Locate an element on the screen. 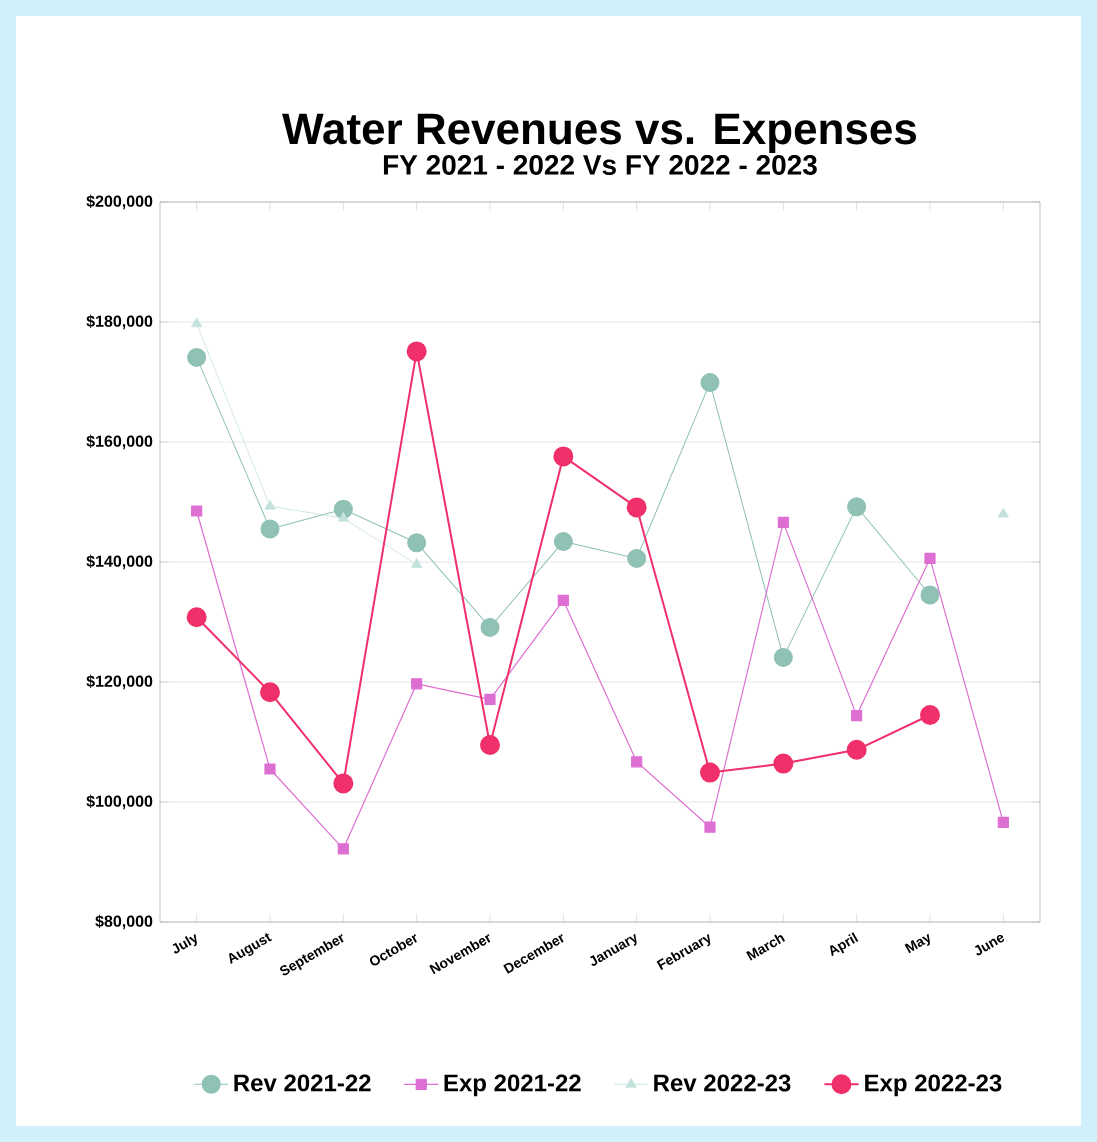 The image size is (1097, 1142). legend-label: Exp 2022-23 is located at coordinates (933, 1085).